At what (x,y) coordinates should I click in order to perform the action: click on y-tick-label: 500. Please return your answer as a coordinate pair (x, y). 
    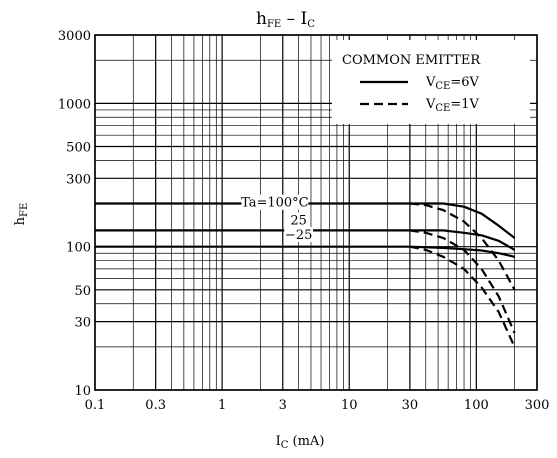
    Looking at the image, I should click on (78, 148).